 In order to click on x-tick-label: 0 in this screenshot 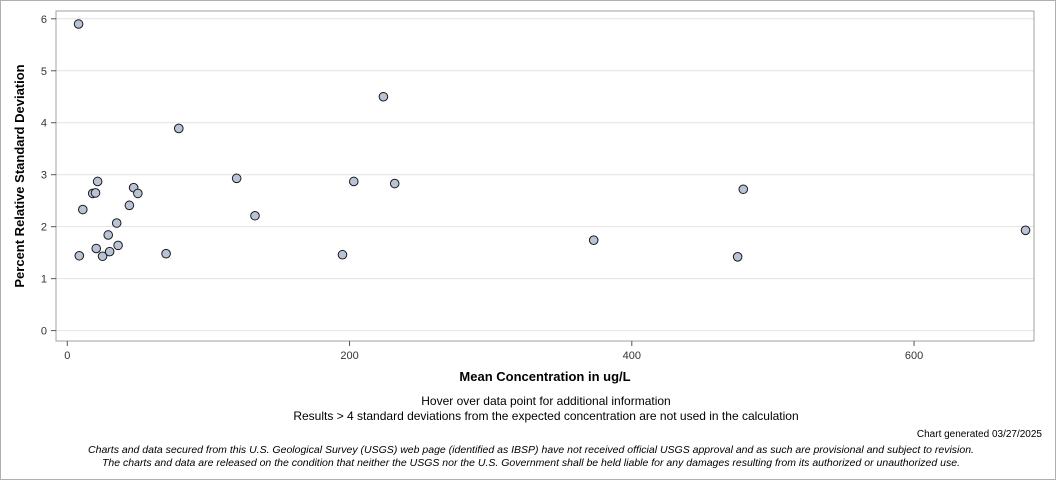, I will do `click(67, 356)`.